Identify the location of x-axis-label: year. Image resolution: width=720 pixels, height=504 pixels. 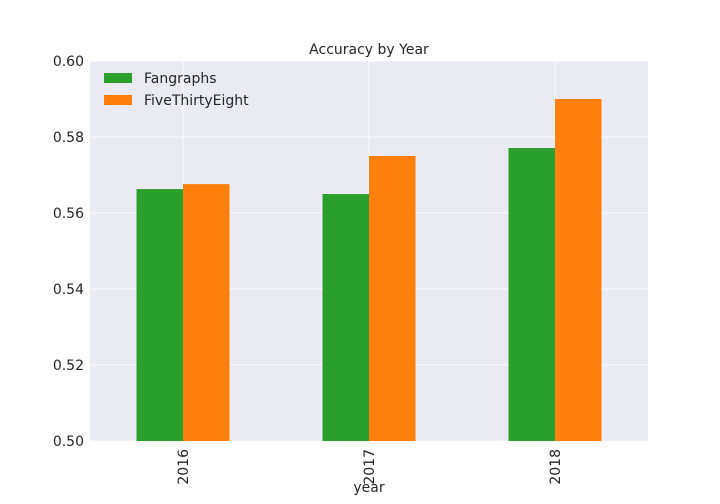
(368, 488).